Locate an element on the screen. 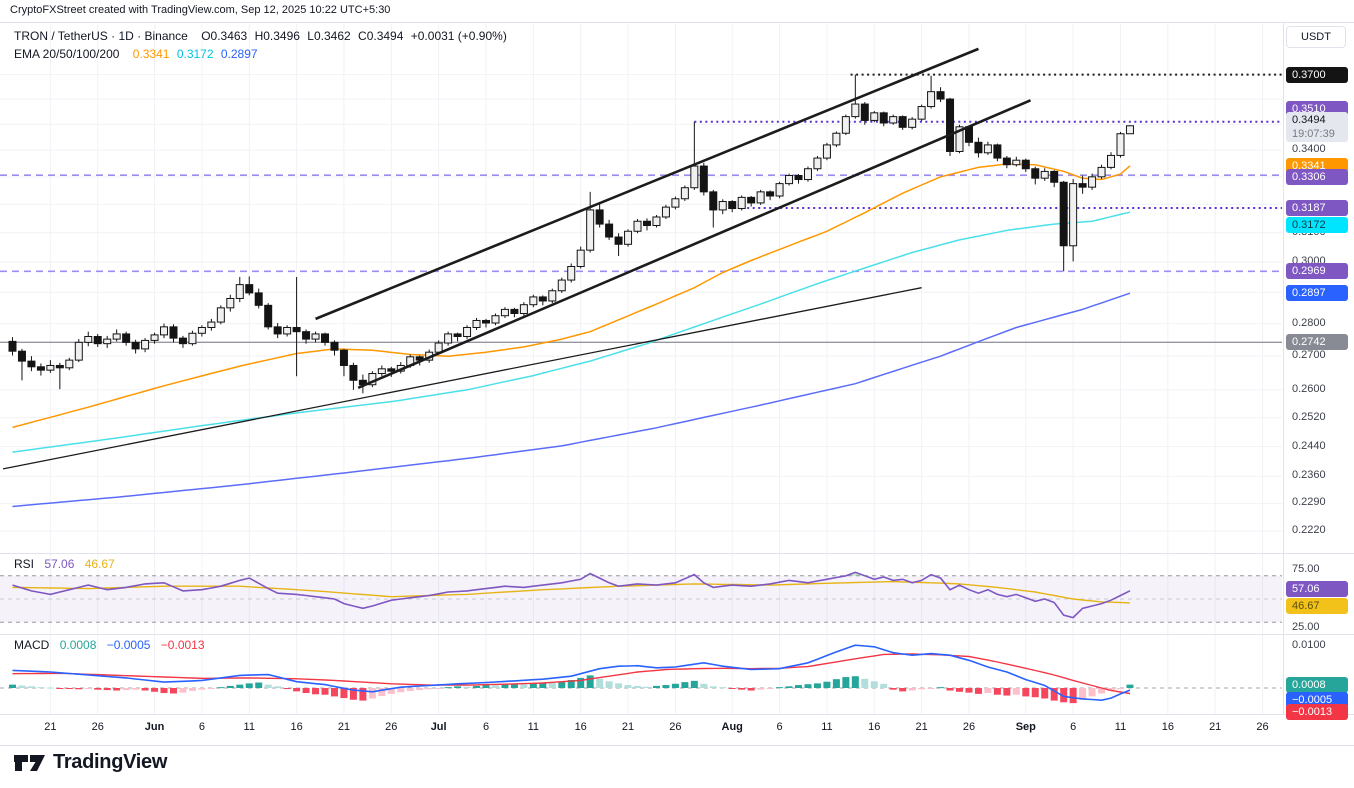 The height and width of the screenshot is (788, 1354). price-axis-label: 0.2520 is located at coordinates (1309, 416).